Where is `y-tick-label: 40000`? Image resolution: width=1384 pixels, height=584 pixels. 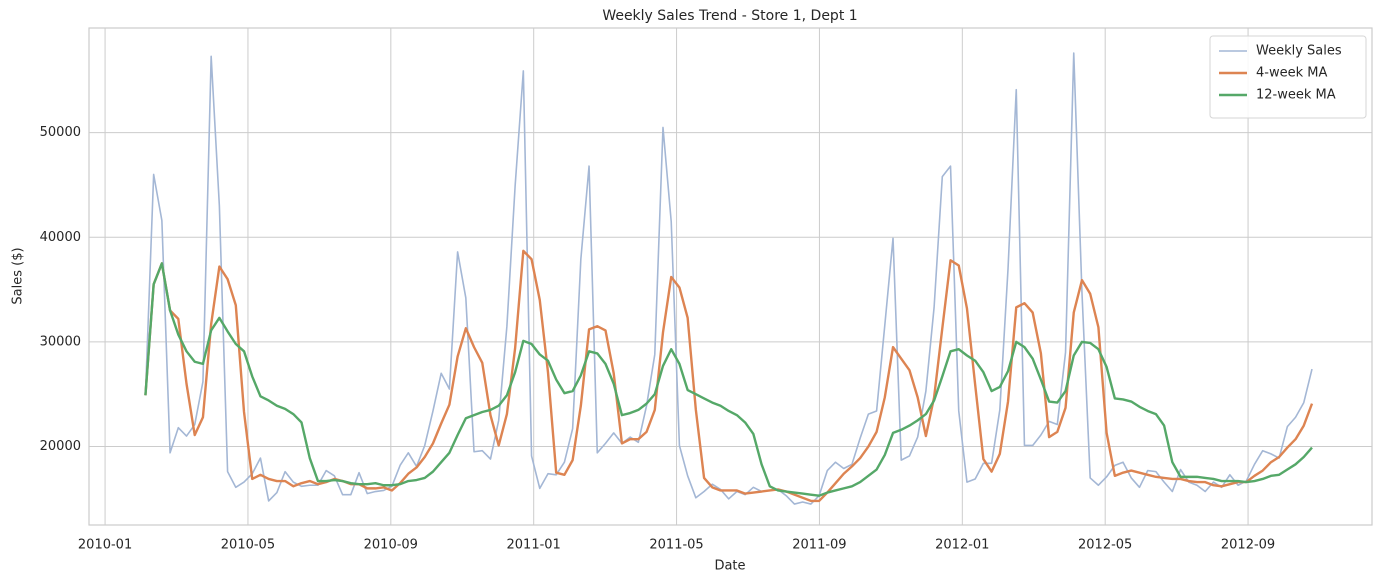 y-tick-label: 40000 is located at coordinates (60, 237).